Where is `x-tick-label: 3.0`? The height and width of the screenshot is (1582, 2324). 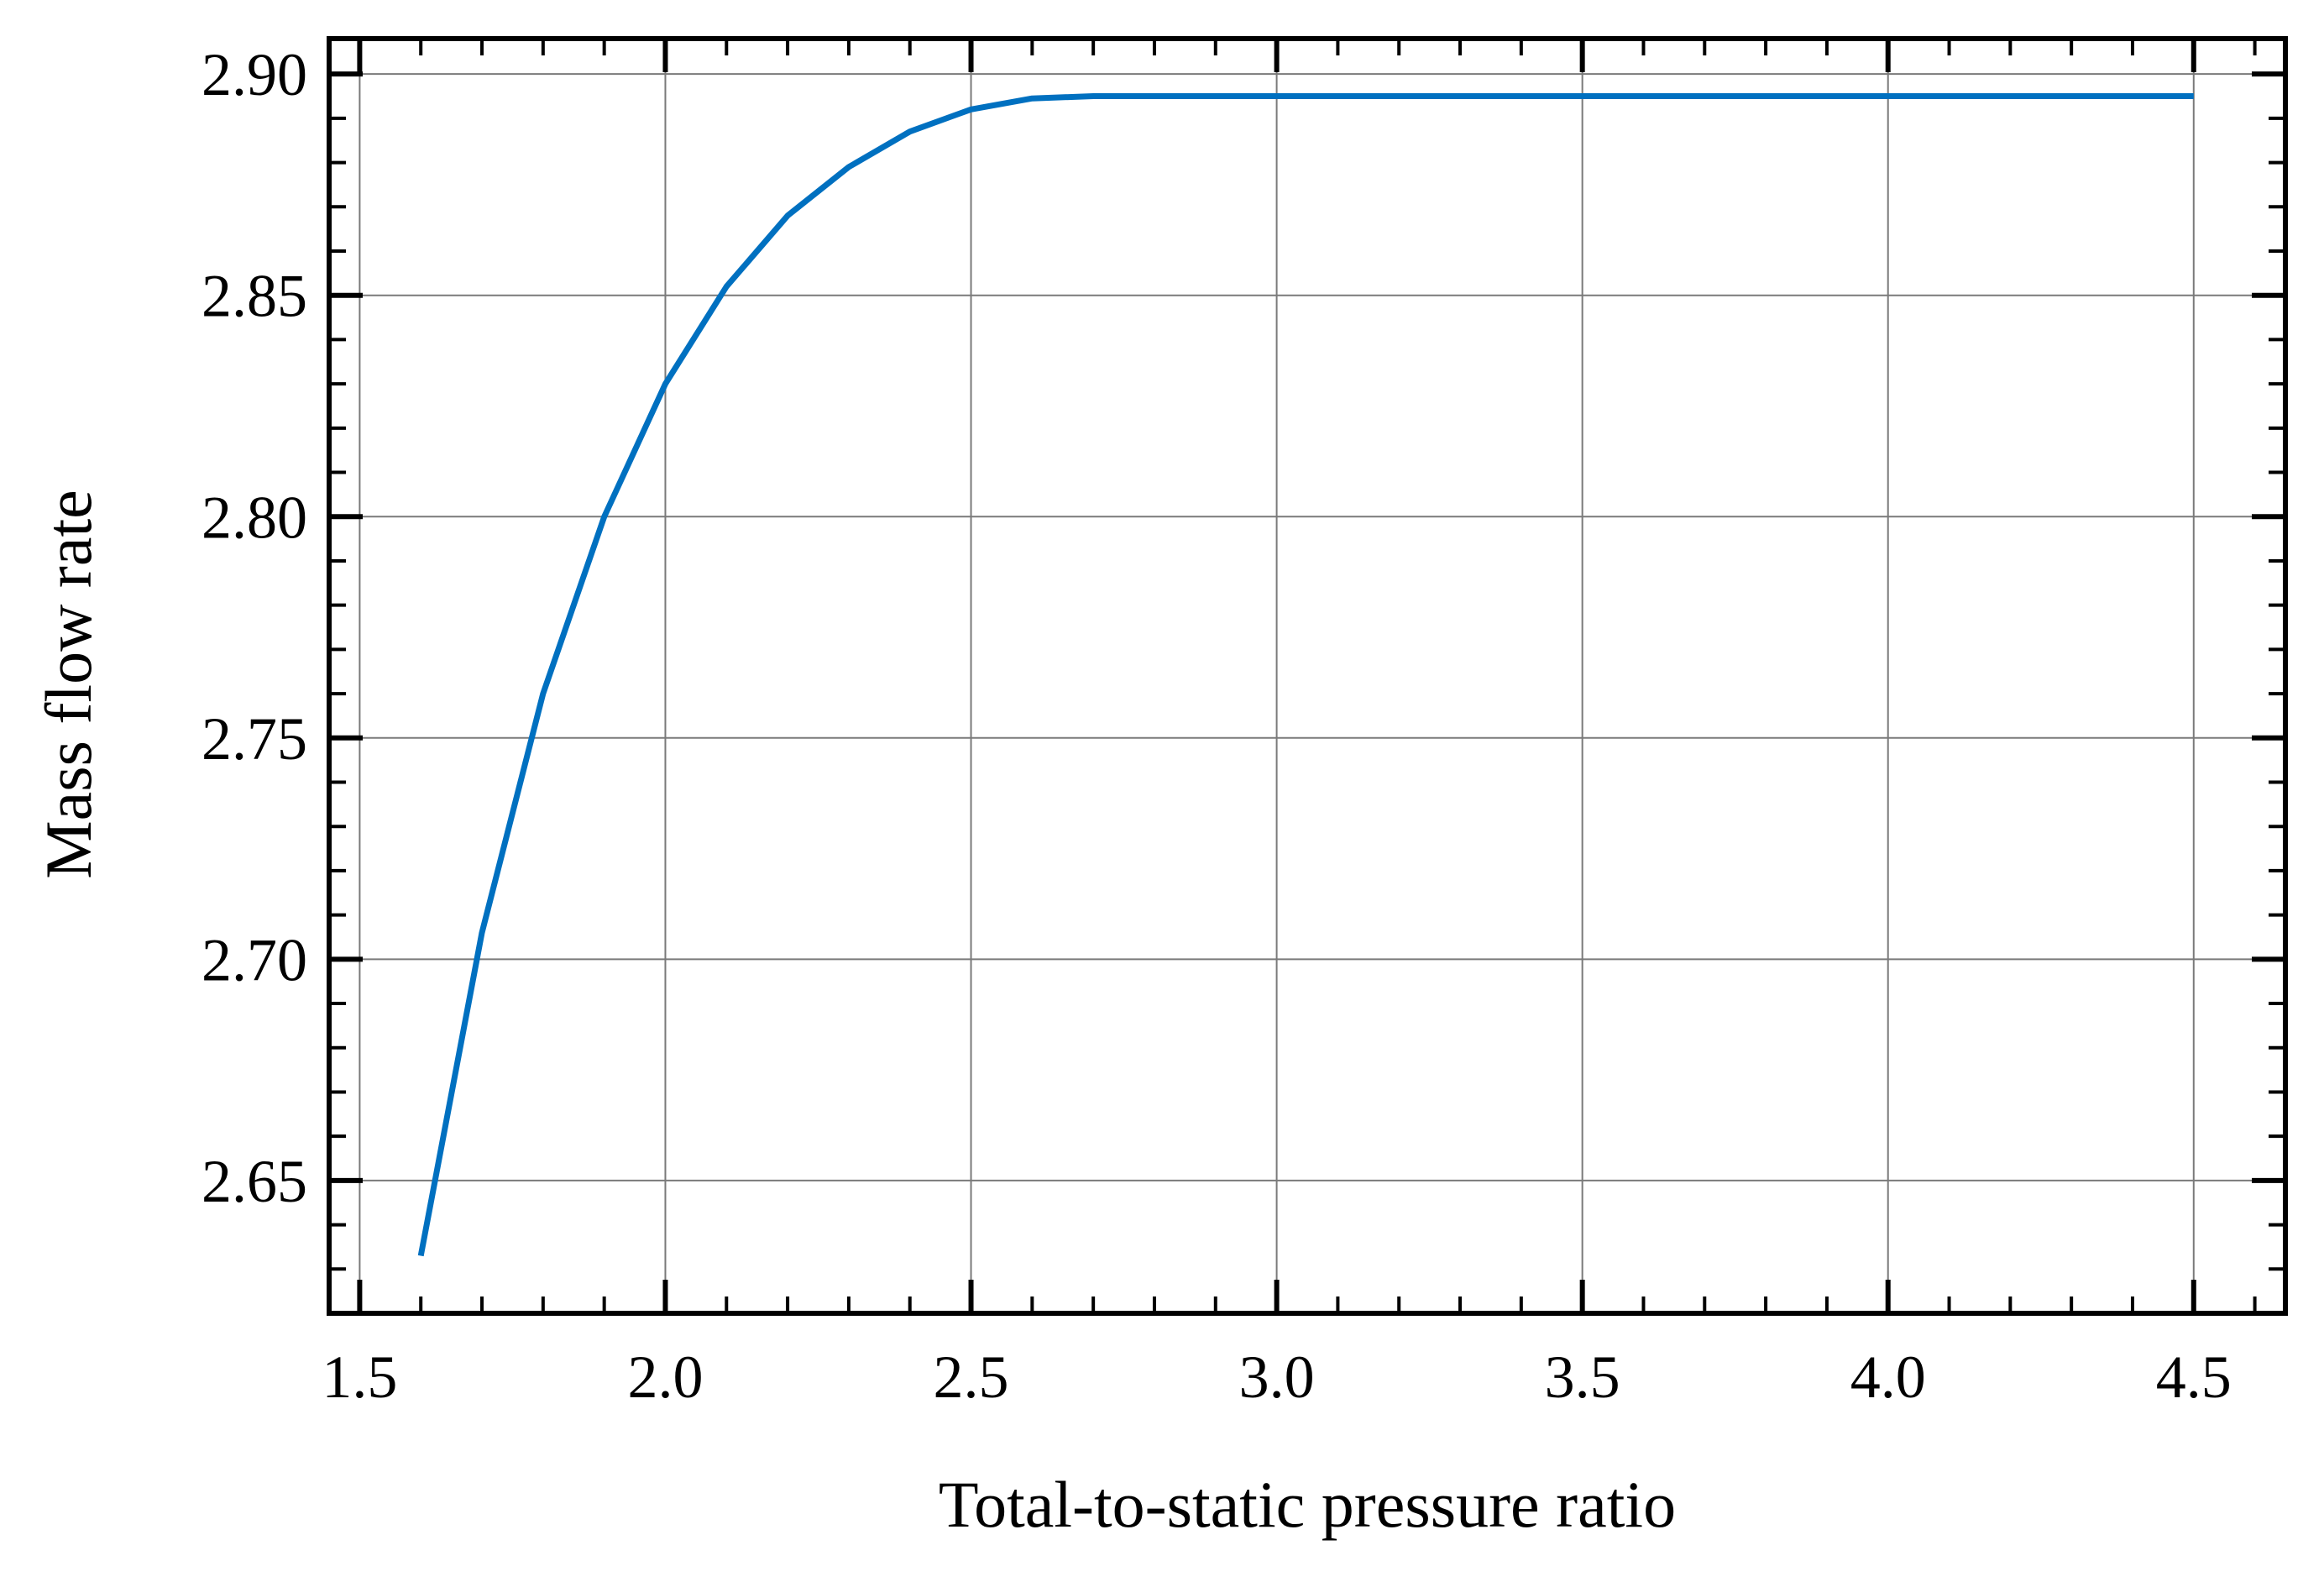
x-tick-label: 3.0 is located at coordinates (1277, 1377).